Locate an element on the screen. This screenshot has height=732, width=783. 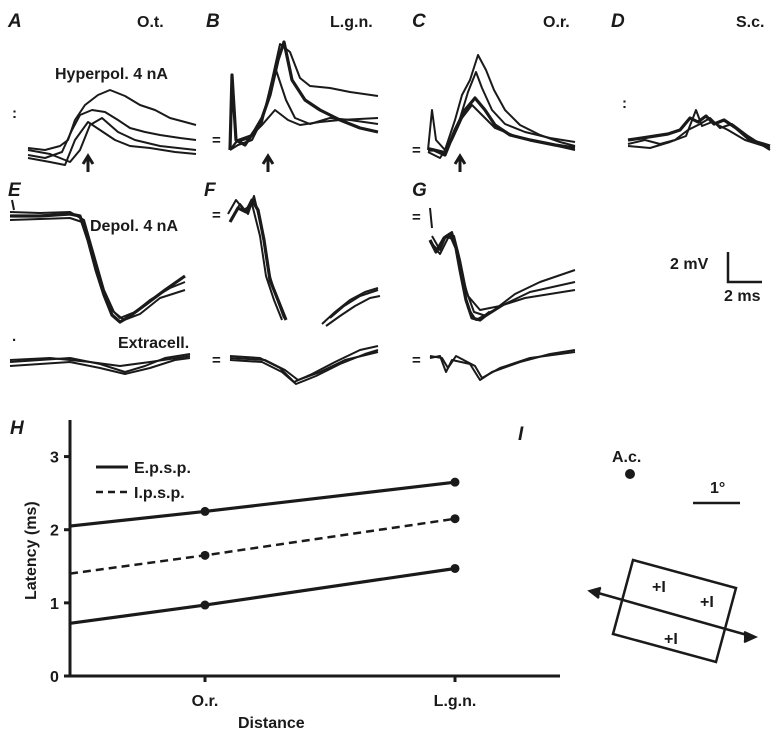
x-tick-label: O.r. is located at coordinates (205, 701).